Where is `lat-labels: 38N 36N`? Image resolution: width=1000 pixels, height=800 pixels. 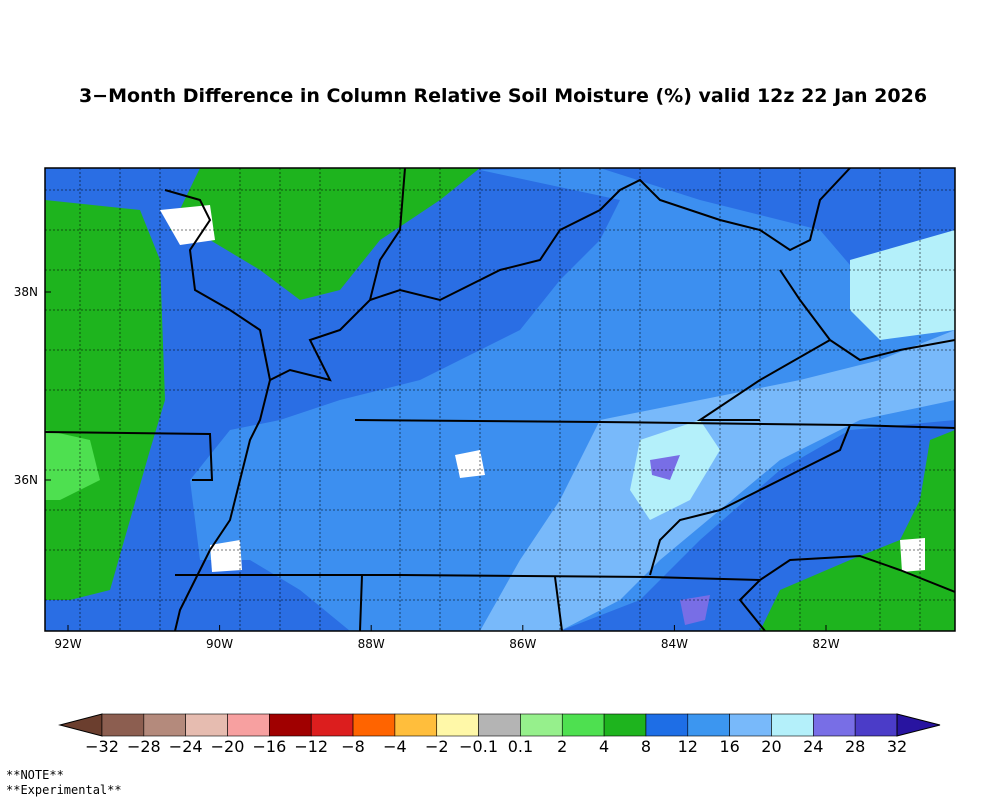
lat-labels: 38N 36N is located at coordinates (32, 386).